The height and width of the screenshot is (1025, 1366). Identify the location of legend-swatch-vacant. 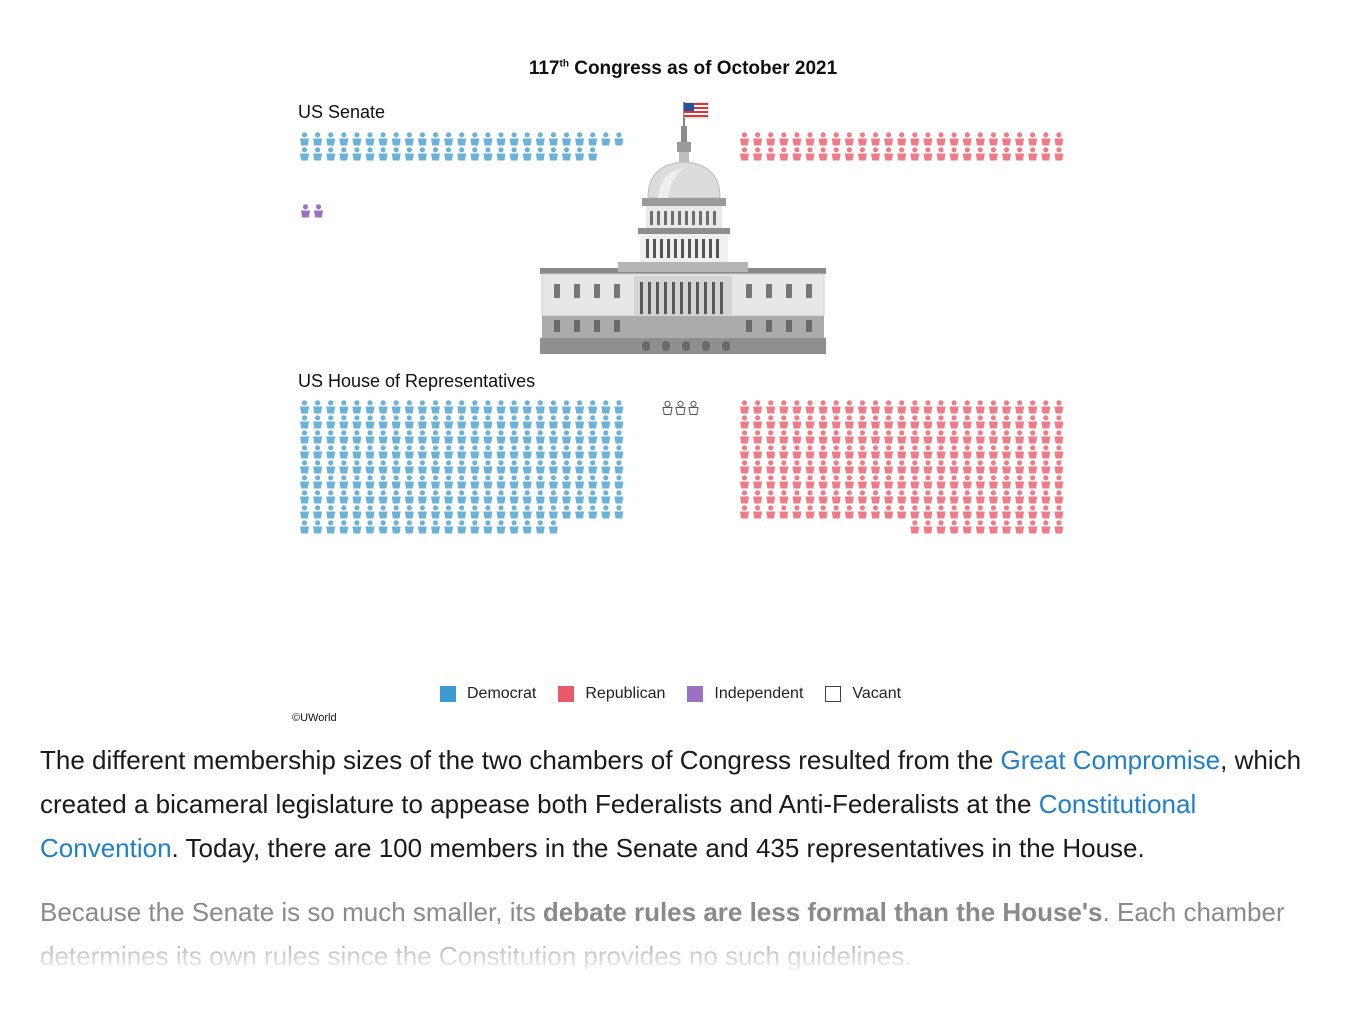
(833, 694).